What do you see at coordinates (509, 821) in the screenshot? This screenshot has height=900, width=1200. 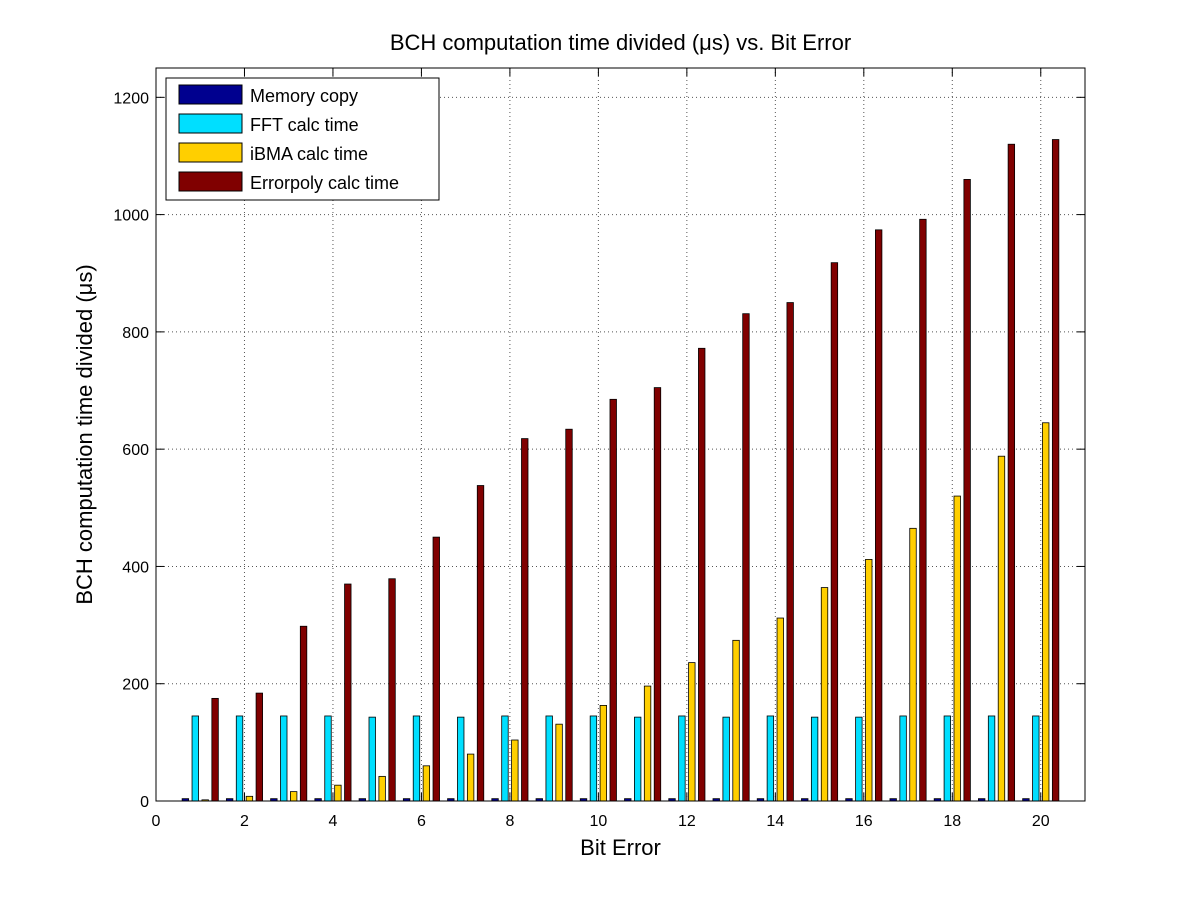 I see `x-tick-label: 8` at bounding box center [509, 821].